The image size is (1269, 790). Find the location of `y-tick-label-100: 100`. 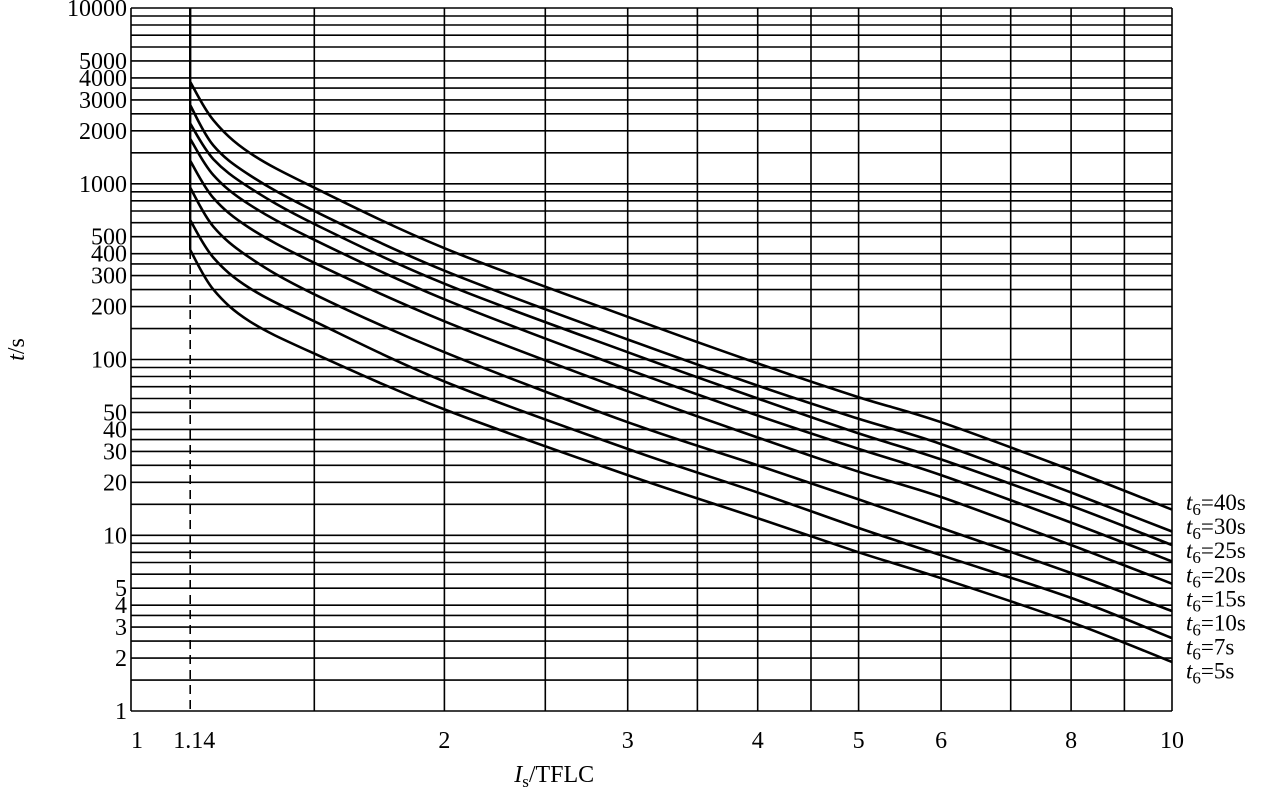

y-tick-label-100: 100 is located at coordinates (109, 361).